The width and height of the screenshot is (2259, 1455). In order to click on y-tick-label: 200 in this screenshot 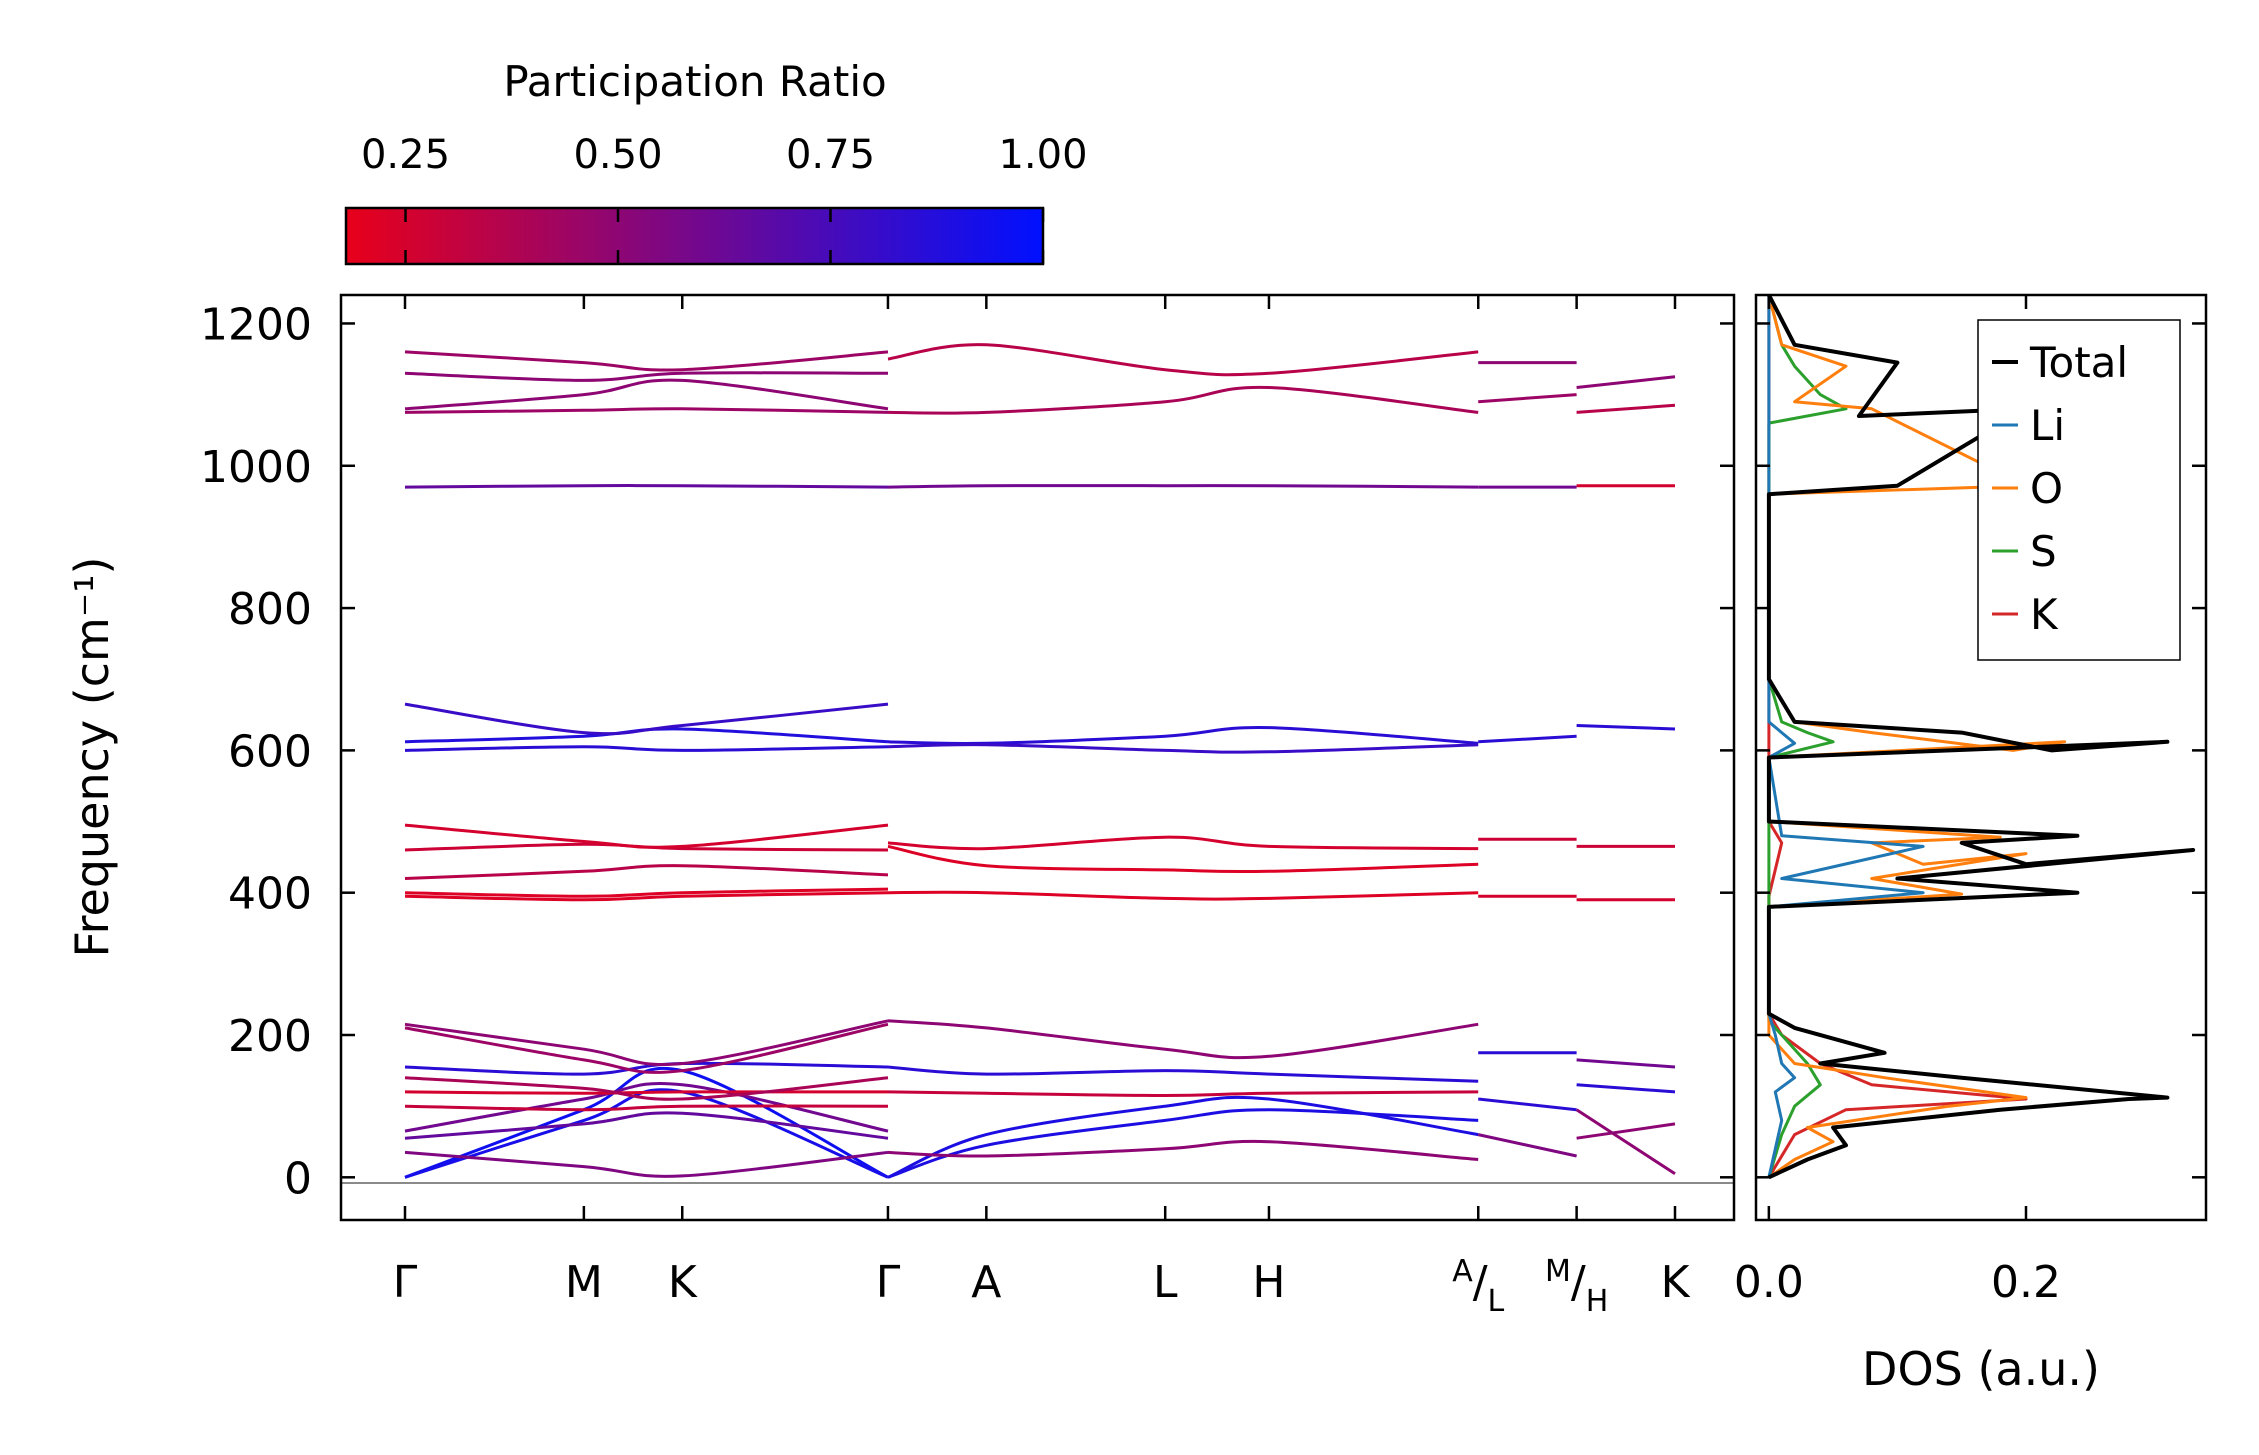, I will do `click(270, 1036)`.